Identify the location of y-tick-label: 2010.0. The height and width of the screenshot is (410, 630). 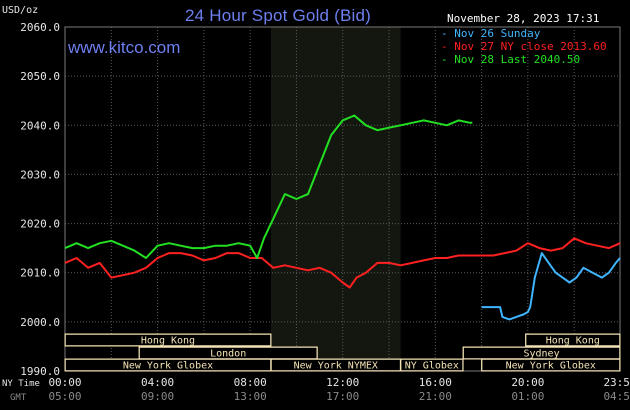
(40, 273).